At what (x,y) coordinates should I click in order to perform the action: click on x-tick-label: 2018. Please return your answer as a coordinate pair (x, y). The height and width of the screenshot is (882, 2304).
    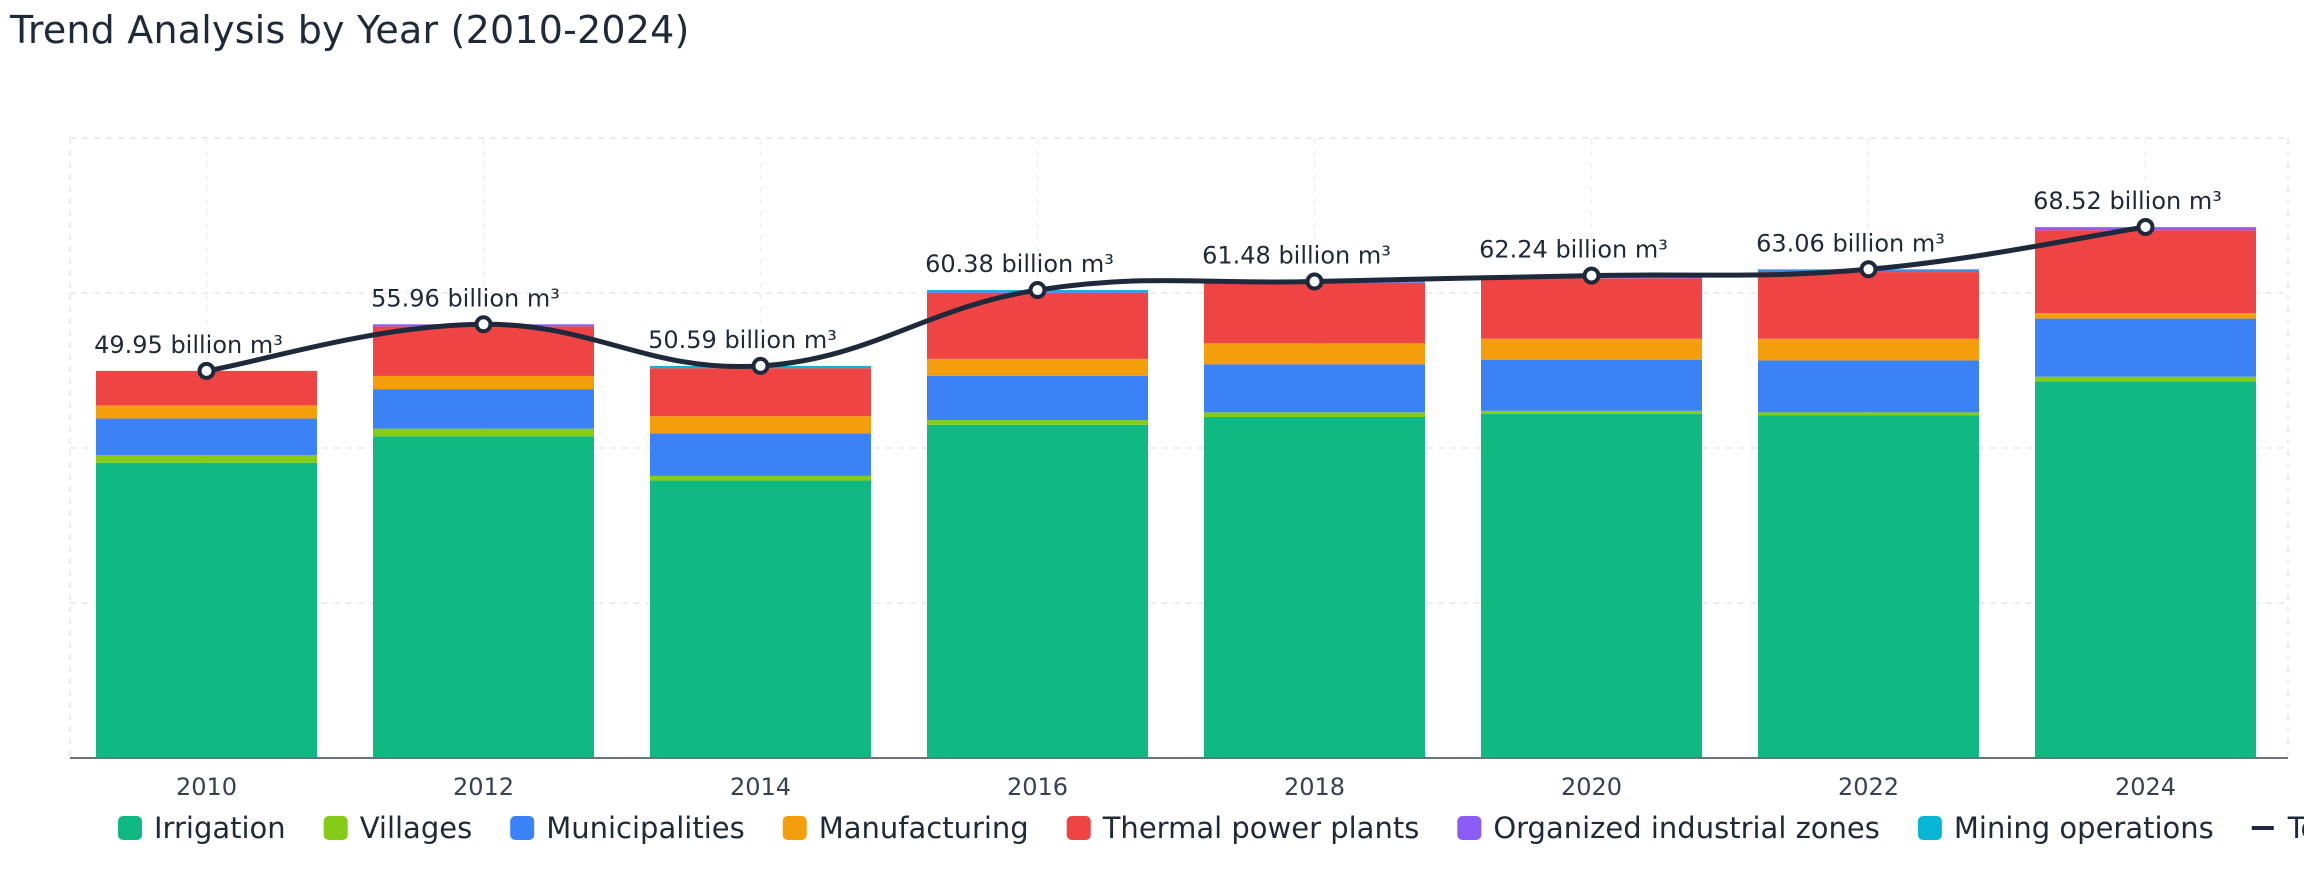
    Looking at the image, I should click on (1314, 787).